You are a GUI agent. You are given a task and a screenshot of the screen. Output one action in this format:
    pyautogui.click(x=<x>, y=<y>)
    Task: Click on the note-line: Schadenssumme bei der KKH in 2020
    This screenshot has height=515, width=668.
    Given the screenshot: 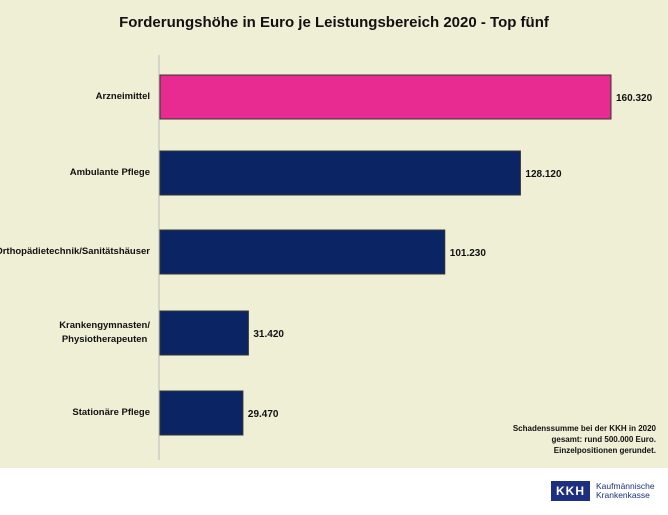 What is the action you would take?
    pyautogui.click(x=584, y=428)
    